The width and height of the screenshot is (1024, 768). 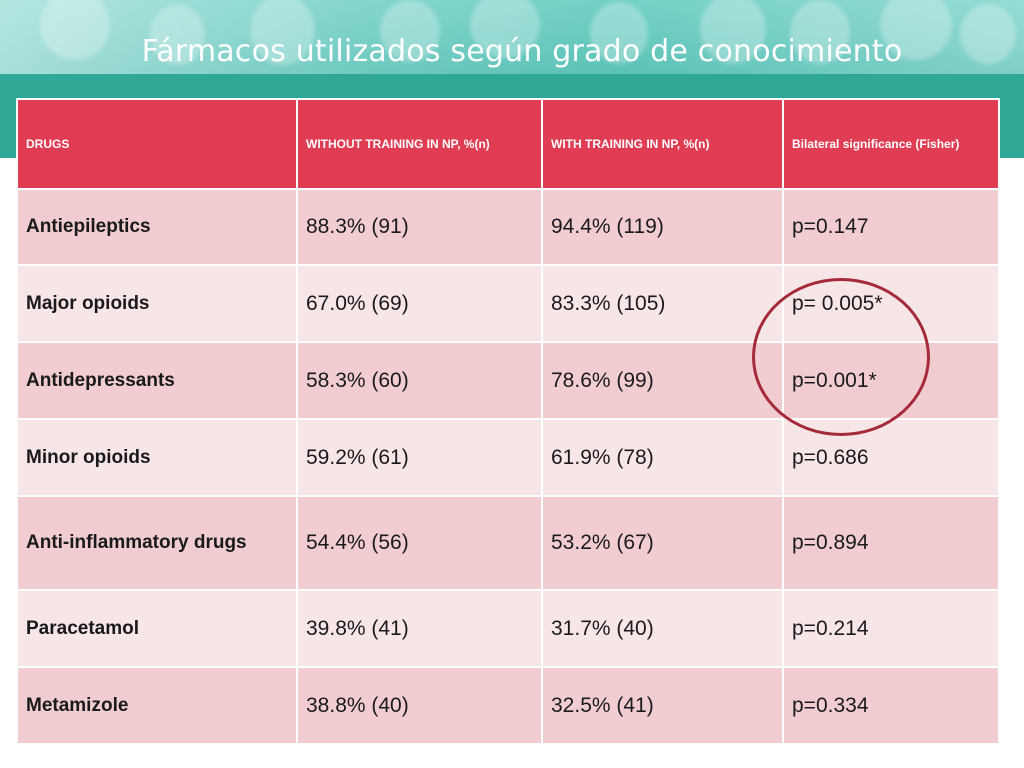 I want to click on without-training-value: 88.3% (91), so click(x=419, y=227).